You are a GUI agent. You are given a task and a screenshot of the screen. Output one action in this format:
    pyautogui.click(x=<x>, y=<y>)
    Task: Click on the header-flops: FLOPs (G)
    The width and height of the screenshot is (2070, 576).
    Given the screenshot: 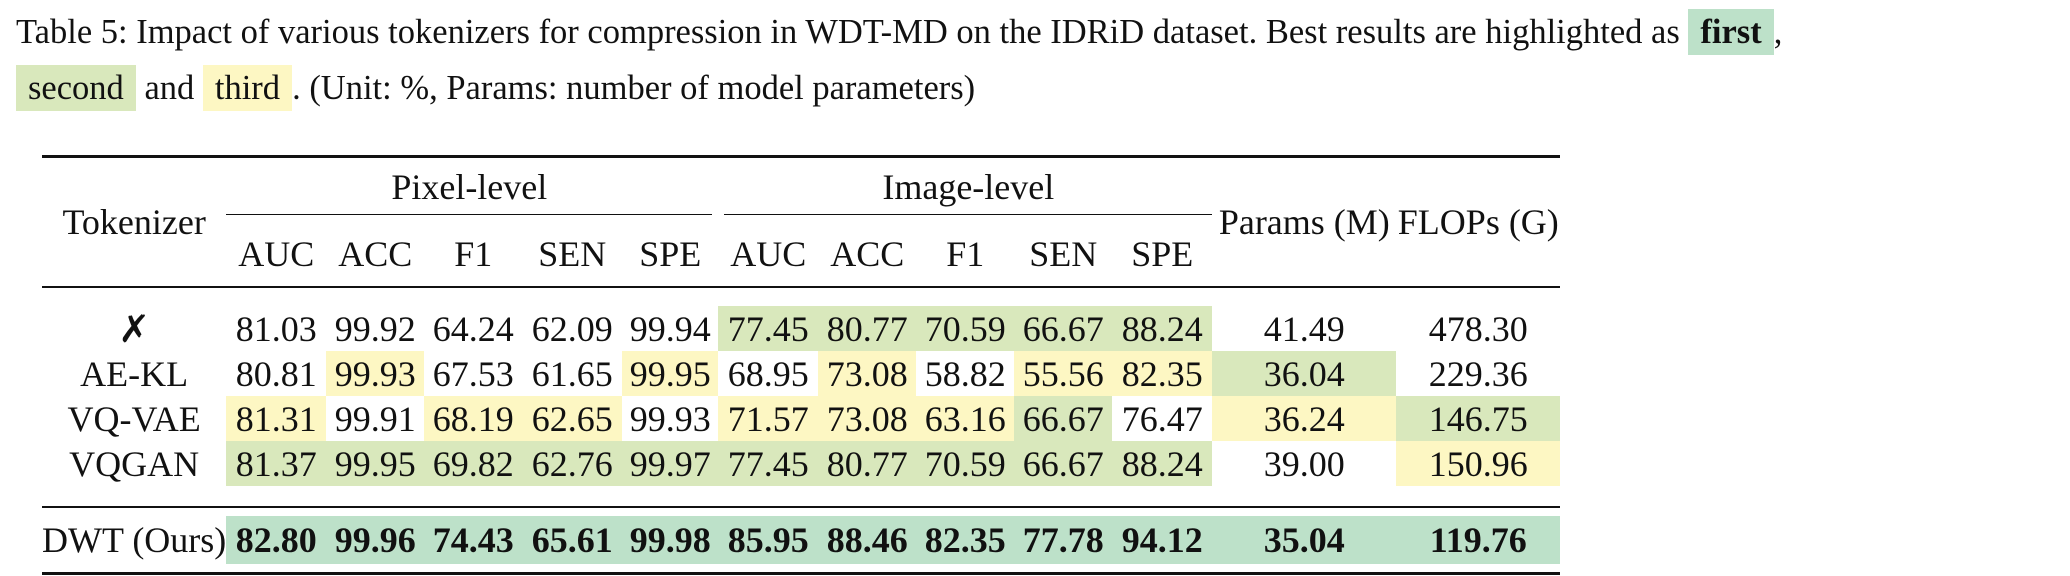 What is the action you would take?
    pyautogui.click(x=1478, y=222)
    